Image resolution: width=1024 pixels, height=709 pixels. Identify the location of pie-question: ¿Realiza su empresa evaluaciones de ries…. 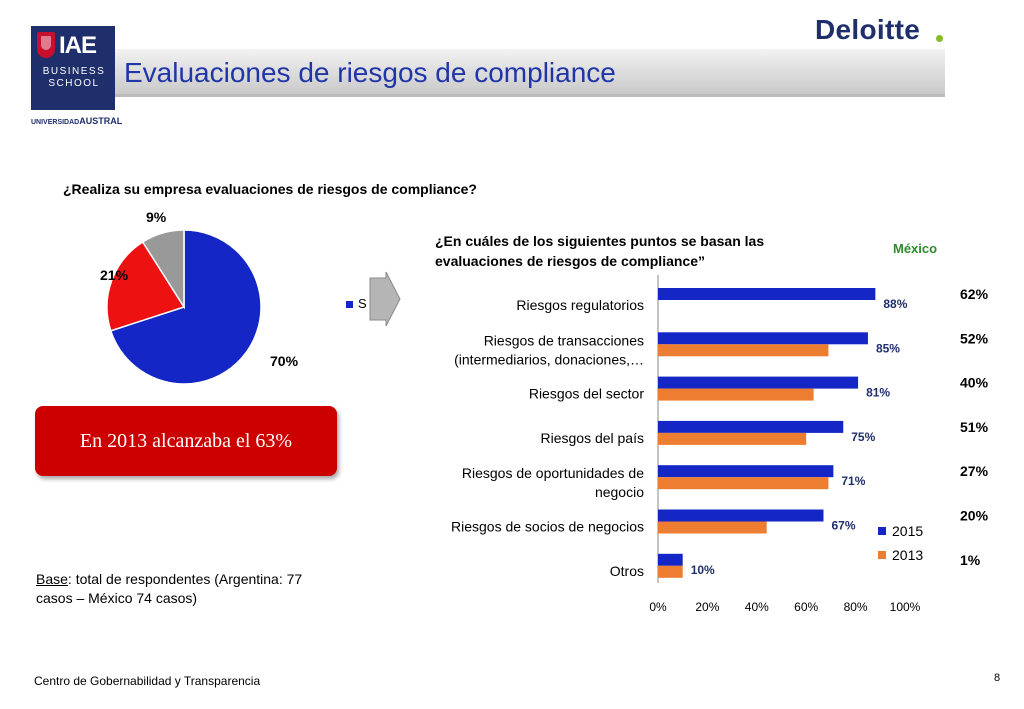
(270, 189).